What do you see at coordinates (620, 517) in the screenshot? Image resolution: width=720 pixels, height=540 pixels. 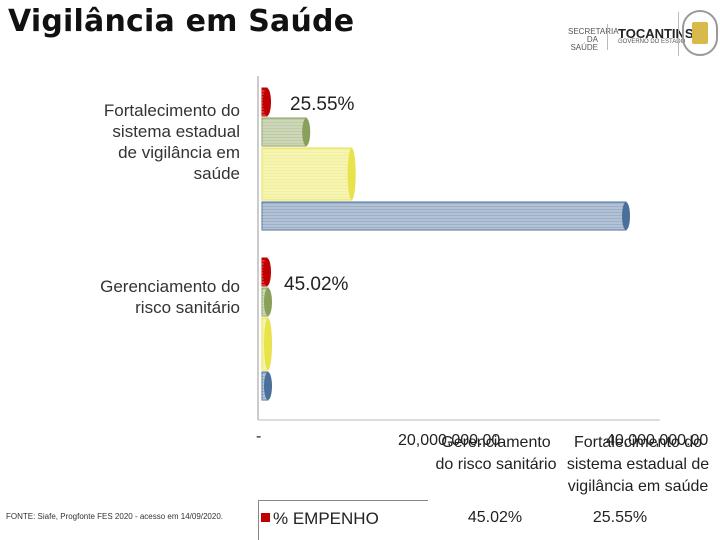 I see `table-value-fortalecimento: 25.55%` at bounding box center [620, 517].